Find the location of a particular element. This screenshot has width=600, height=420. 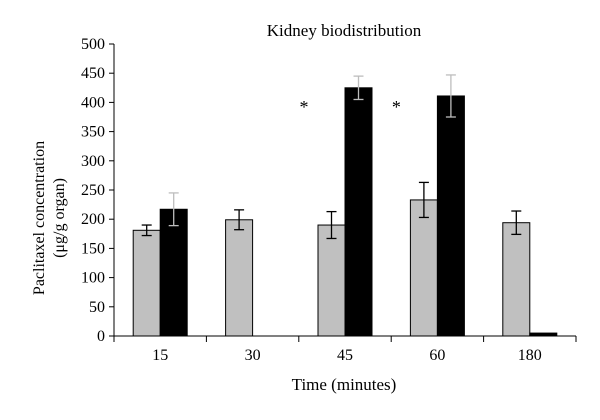

y-tick-label: 50 is located at coordinates (97, 307).